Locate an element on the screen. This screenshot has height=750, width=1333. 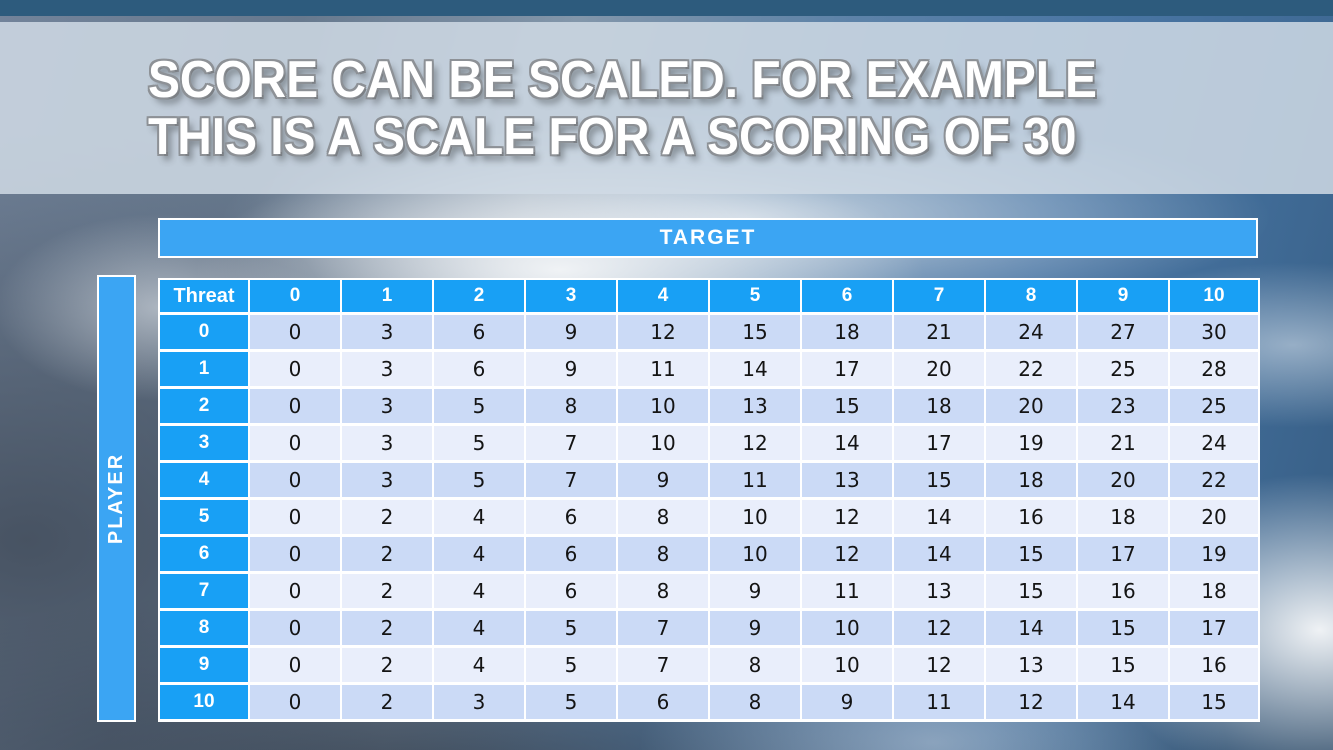
column-header-cell: 1 is located at coordinates (388, 297).